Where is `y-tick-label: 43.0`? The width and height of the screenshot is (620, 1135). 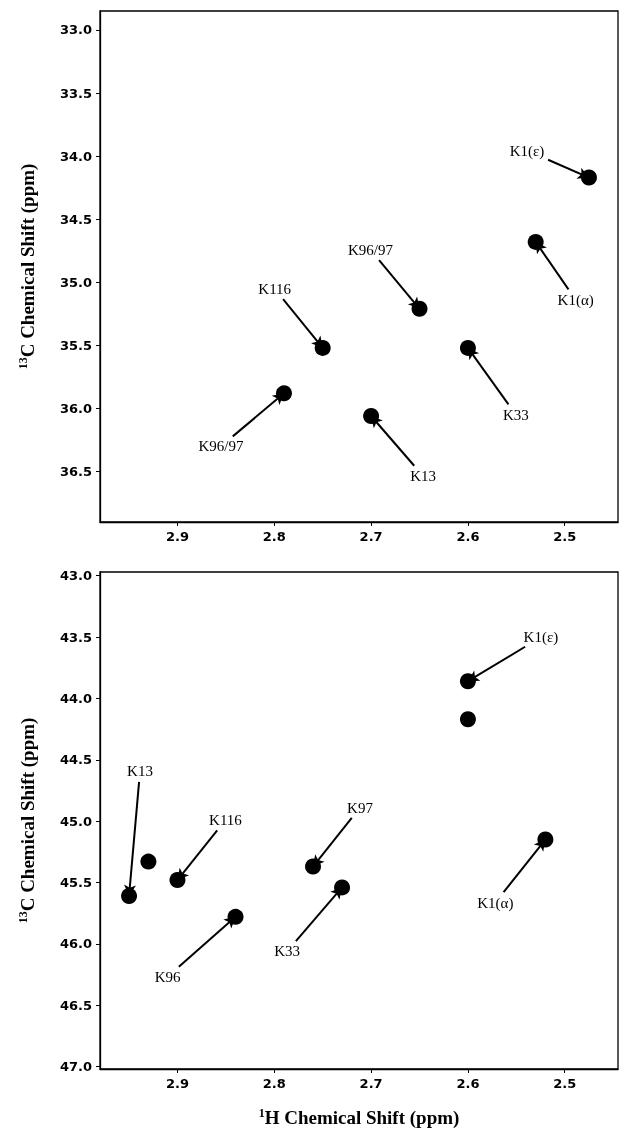
y-tick-label: 43.0 is located at coordinates (75, 576).